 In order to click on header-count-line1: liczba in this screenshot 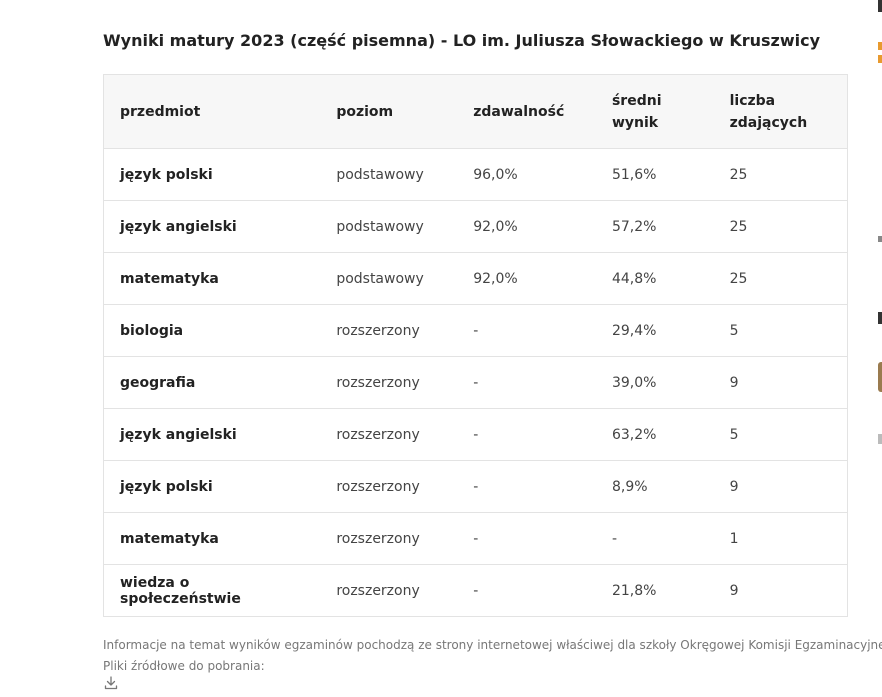, I will do `click(752, 100)`.